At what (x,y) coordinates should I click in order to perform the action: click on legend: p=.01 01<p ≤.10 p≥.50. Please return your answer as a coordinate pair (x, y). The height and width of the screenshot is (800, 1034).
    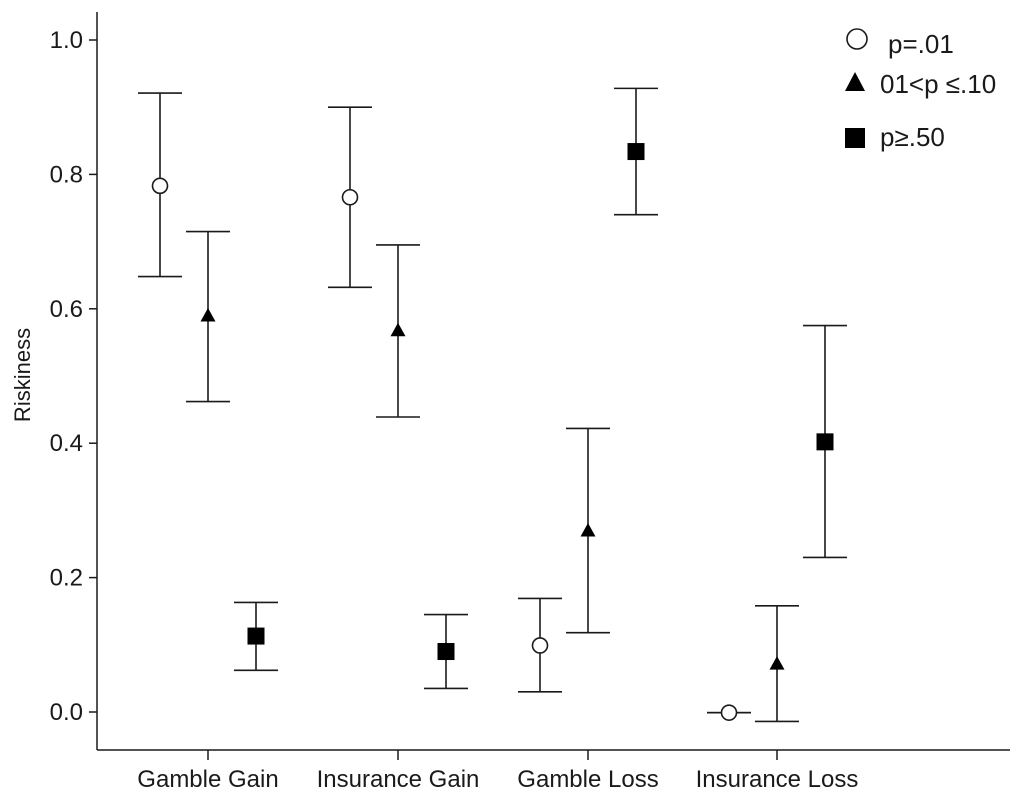
    Looking at the image, I should click on (920, 90).